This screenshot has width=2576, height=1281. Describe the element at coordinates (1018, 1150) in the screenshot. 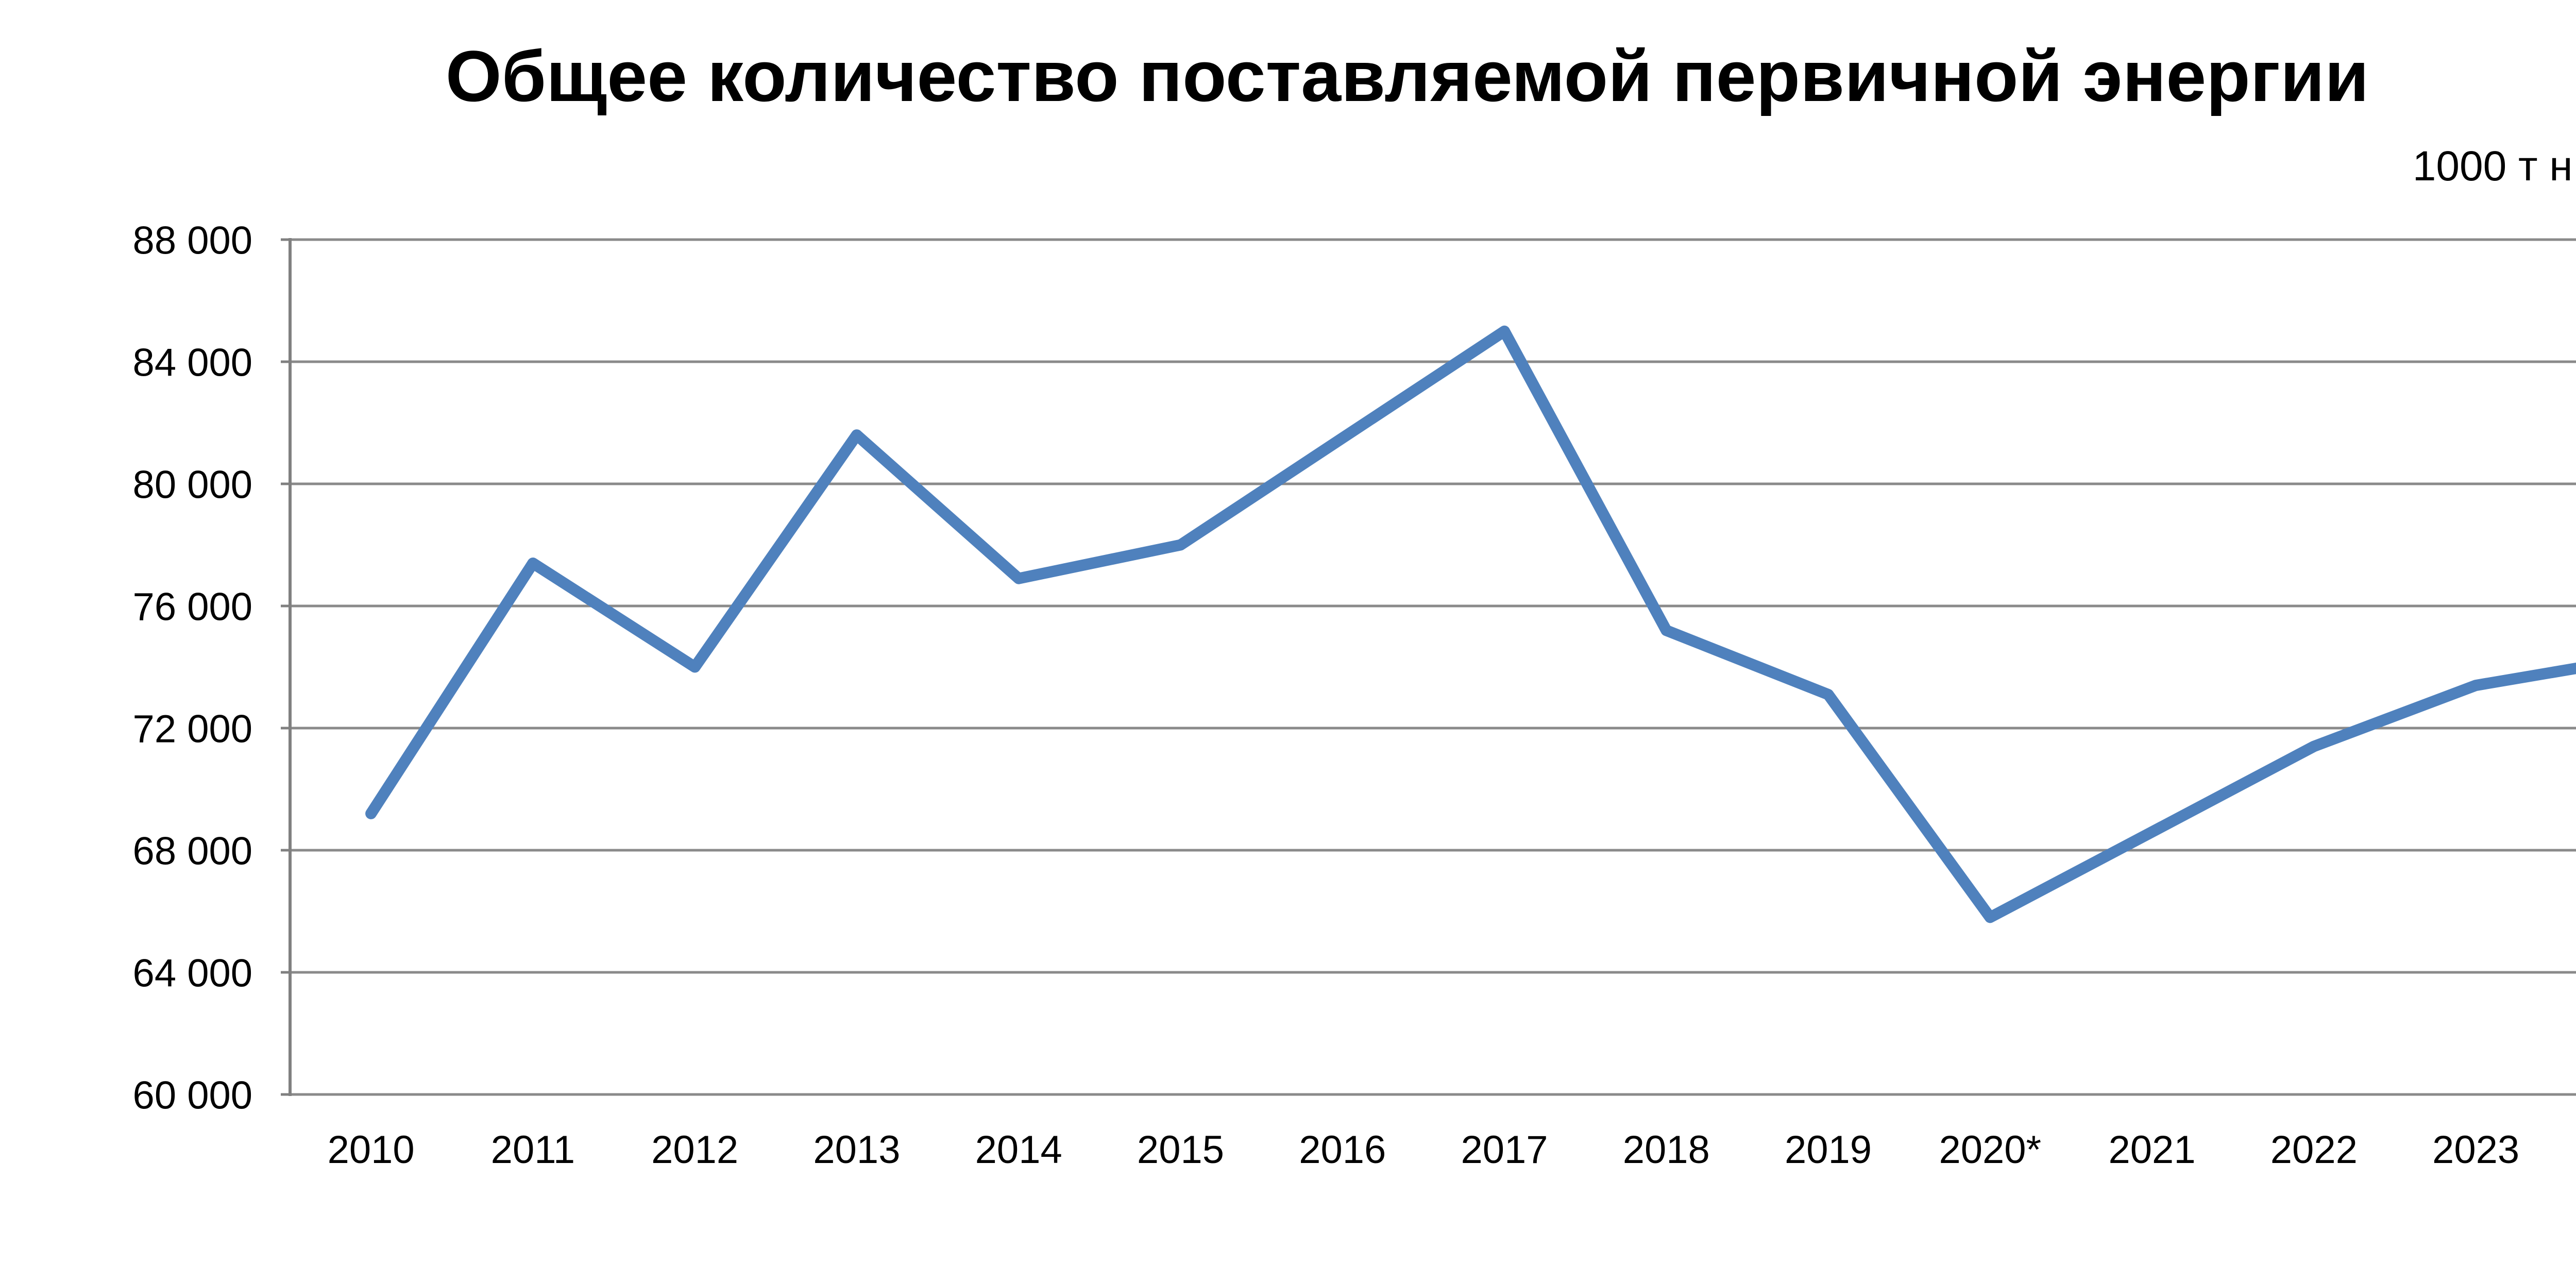

I see `x-axis-tick-label: 2014` at that location.